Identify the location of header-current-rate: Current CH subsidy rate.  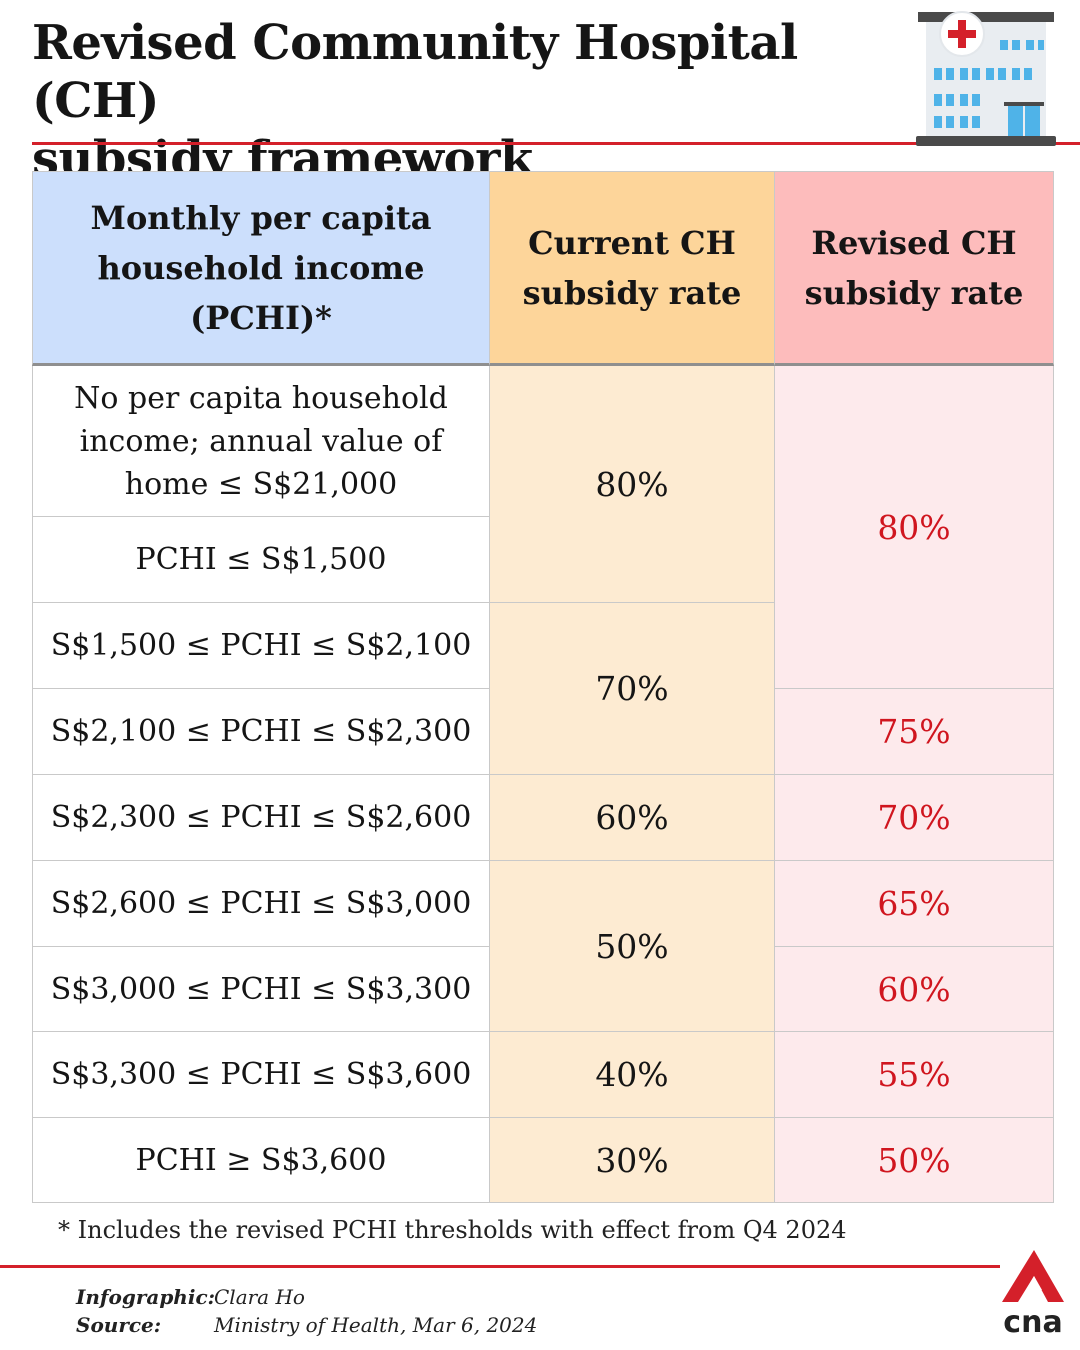
(632, 268).